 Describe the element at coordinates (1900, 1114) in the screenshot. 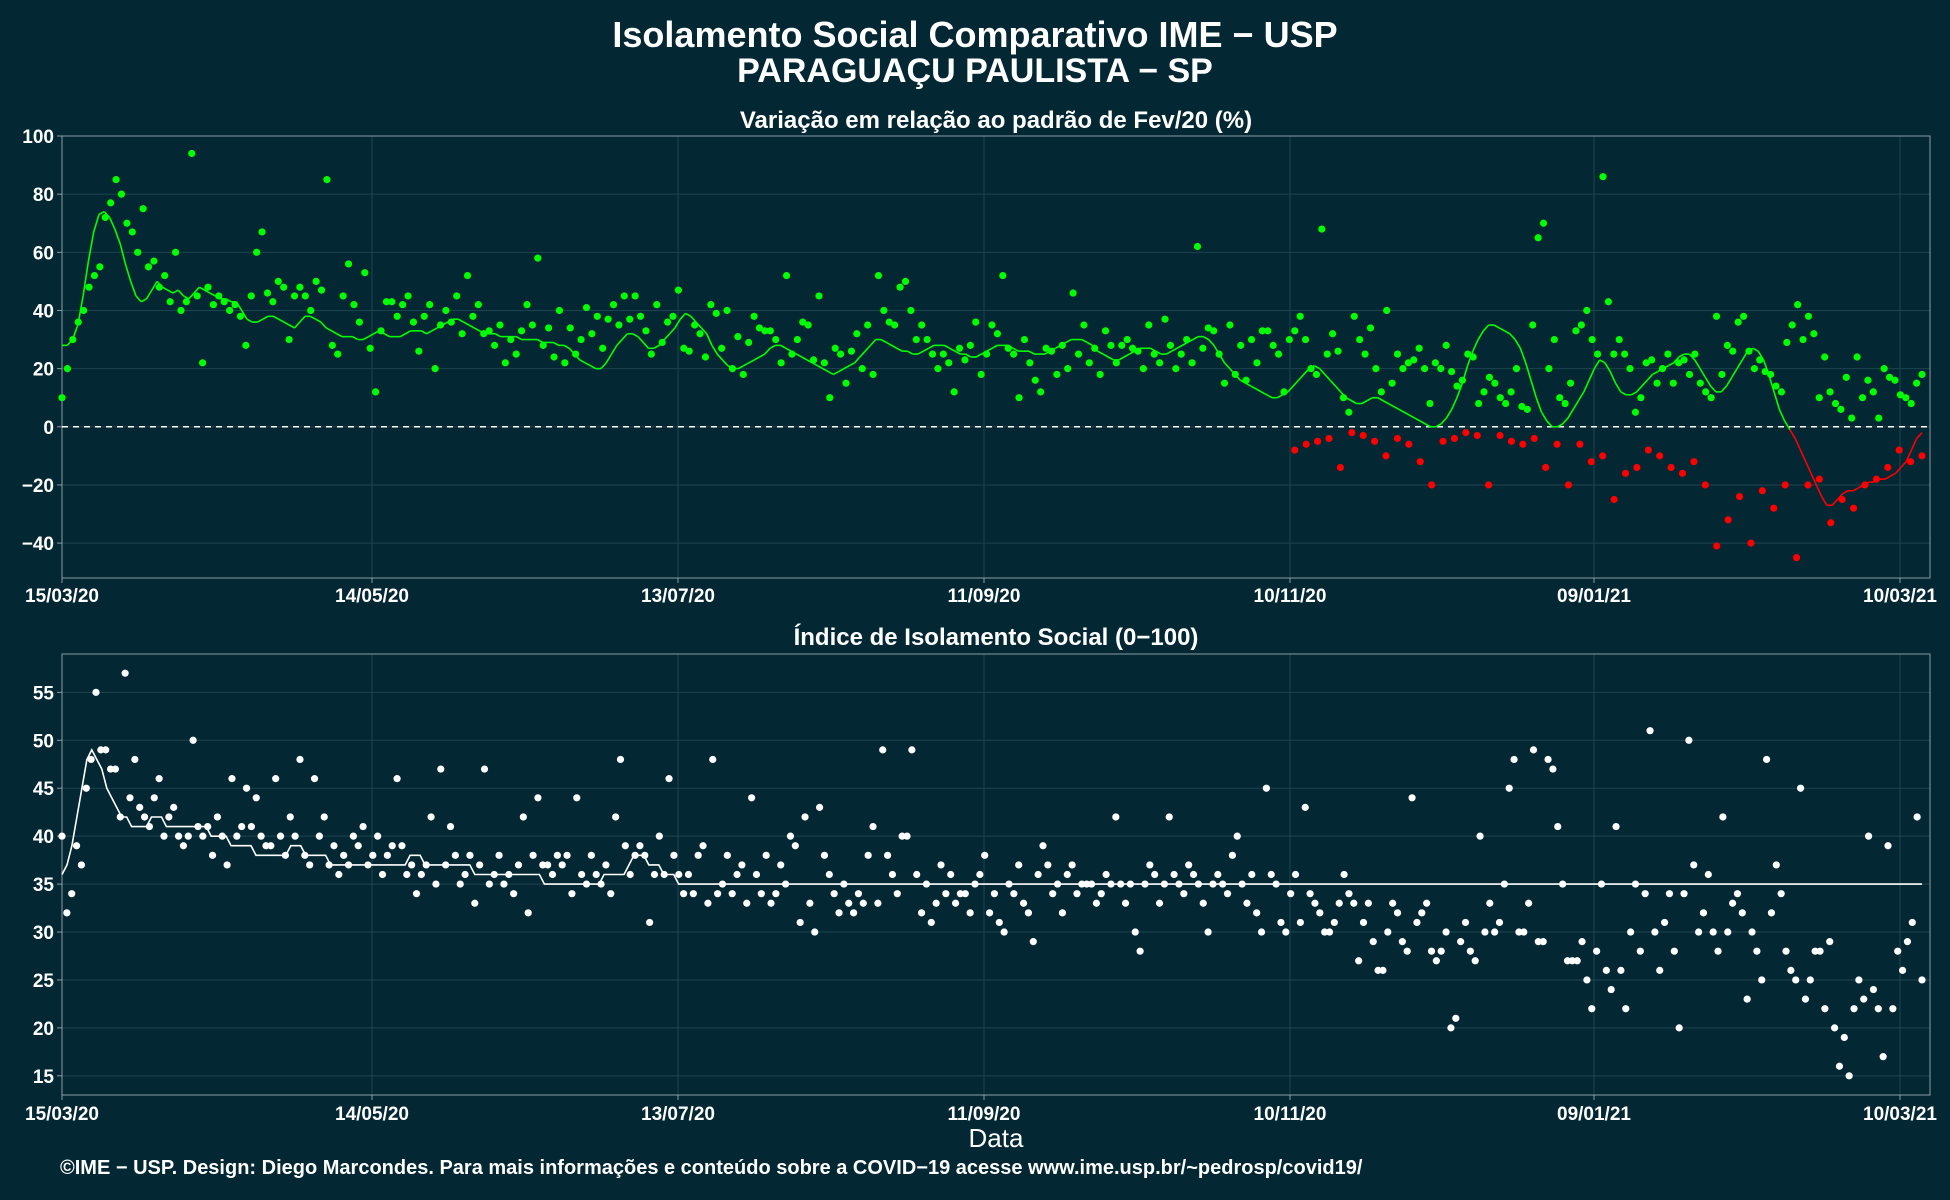

I see `x-tick-label: 10/03/21` at that location.